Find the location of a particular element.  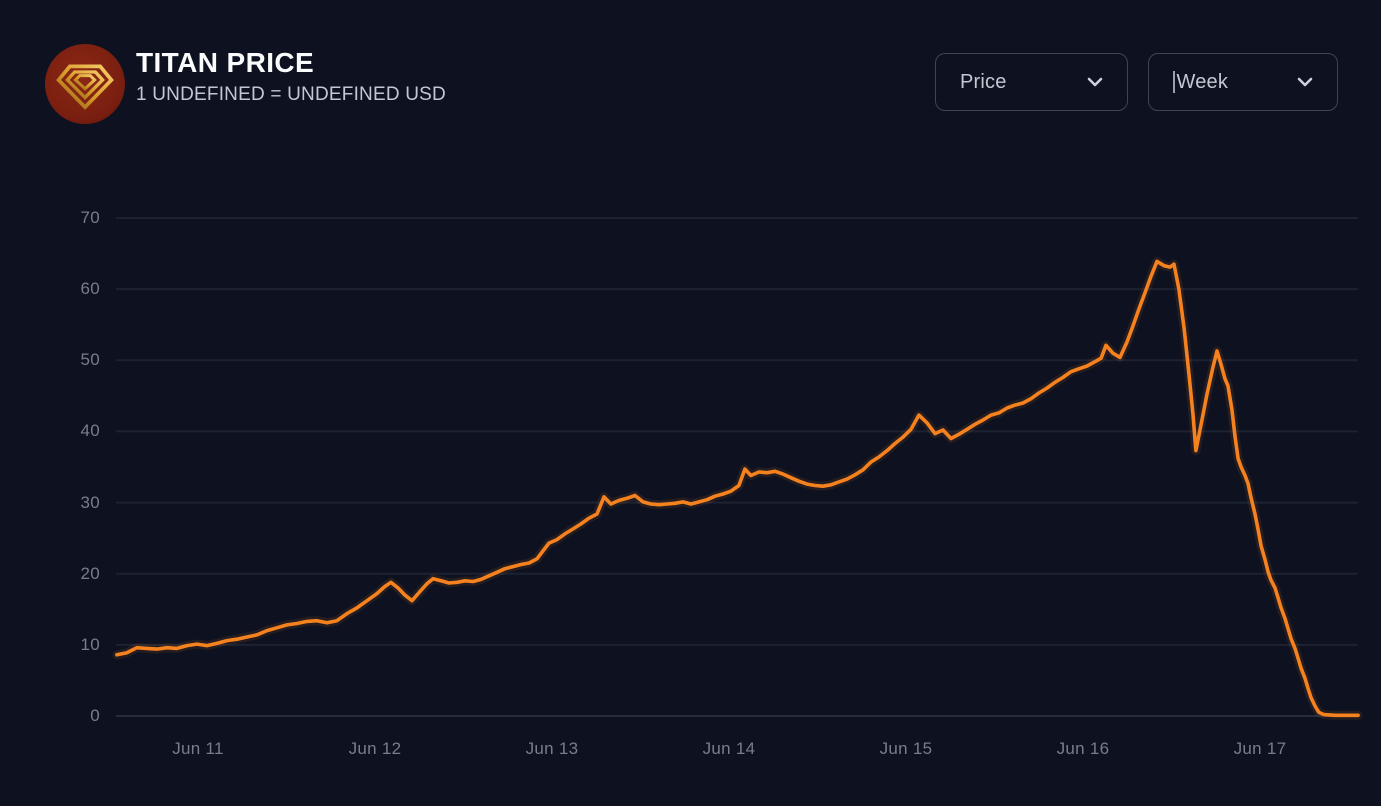

page-title: TITAN PRICE is located at coordinates (225, 62).